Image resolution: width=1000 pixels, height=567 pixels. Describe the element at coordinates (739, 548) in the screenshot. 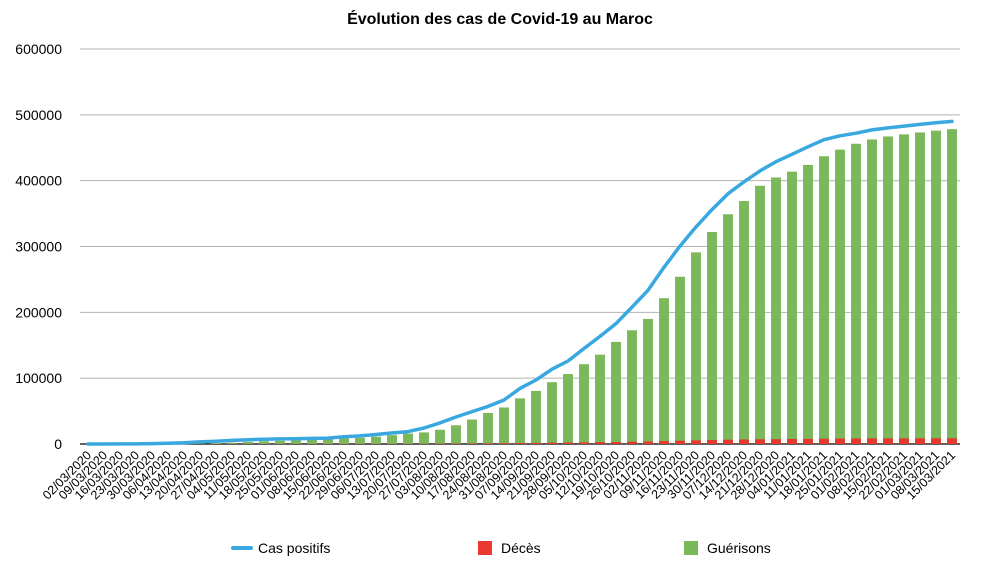

I see `legend-label-guerisons: Guérisons` at that location.